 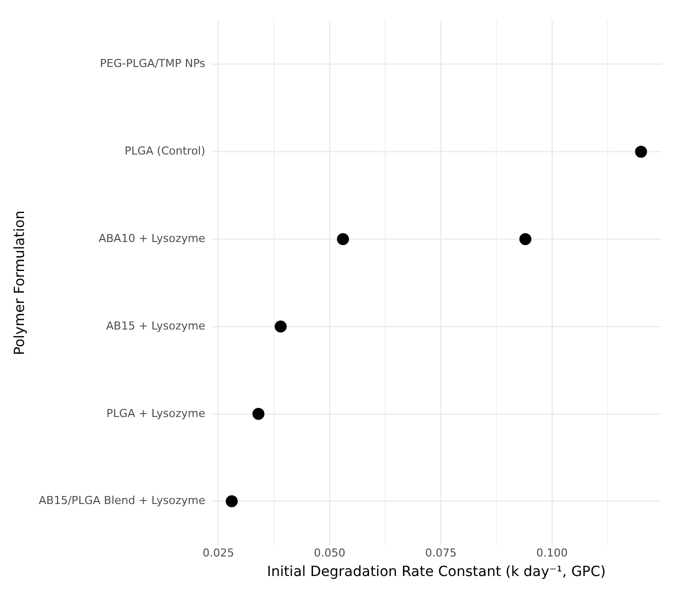 I want to click on y-tick-label: ABA10 + Lysozyme, so click(x=152, y=238).